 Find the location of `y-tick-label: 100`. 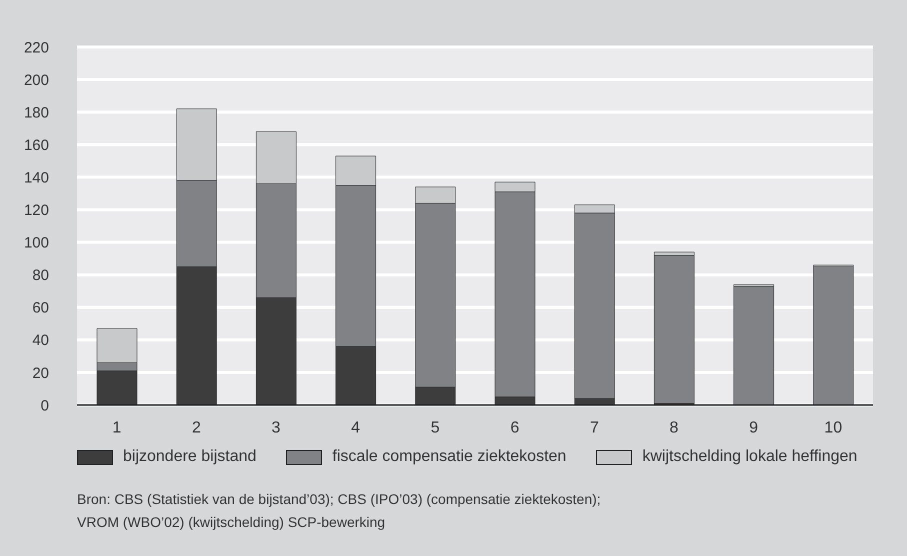

y-tick-label: 100 is located at coordinates (36, 243).